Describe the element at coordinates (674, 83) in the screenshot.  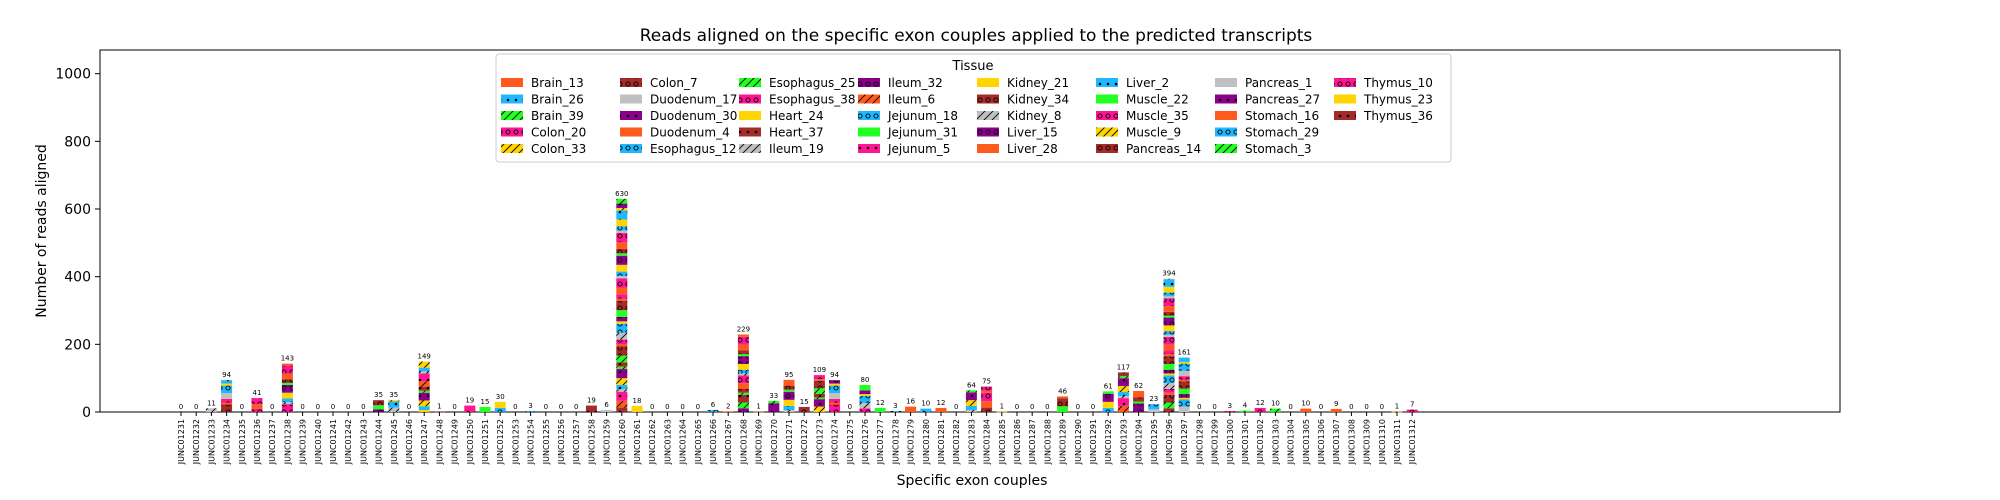
I see `legend-label: Colon_7` at that location.